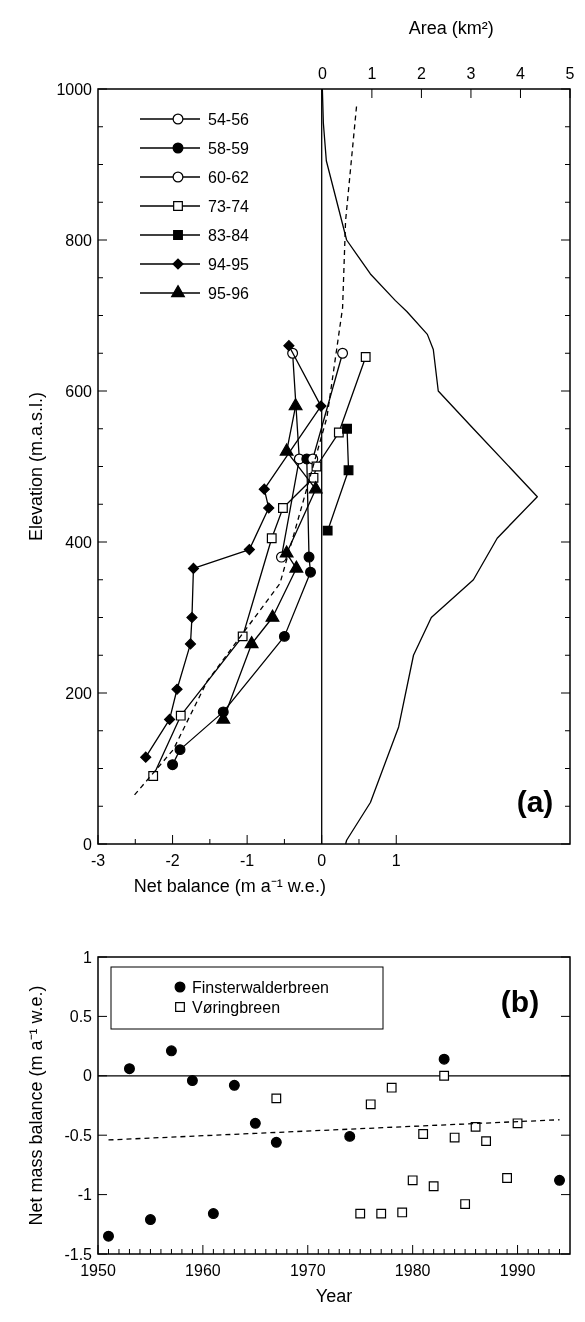 This screenshot has height=1322, width=585. Describe the element at coordinates (85, 1195) in the screenshot. I see `y-tick-label: -1` at that location.